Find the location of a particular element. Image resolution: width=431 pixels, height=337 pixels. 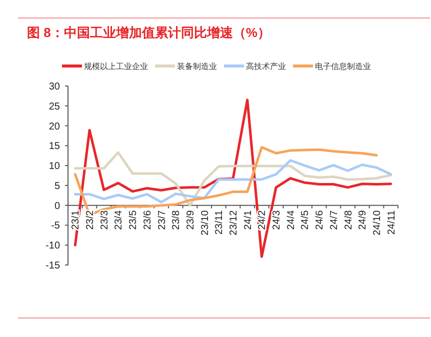

x-tick-label: 23/11 is located at coordinates (220, 222).